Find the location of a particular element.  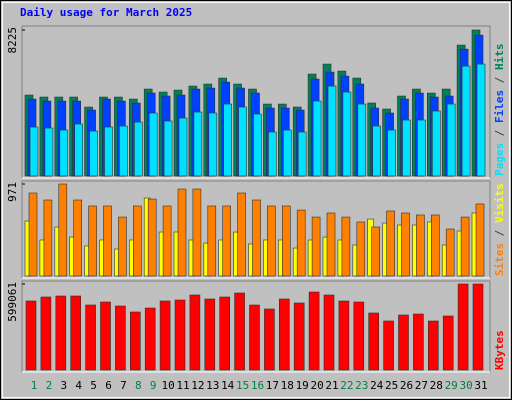

legend-entry: Sites is located at coordinates (499, 259).